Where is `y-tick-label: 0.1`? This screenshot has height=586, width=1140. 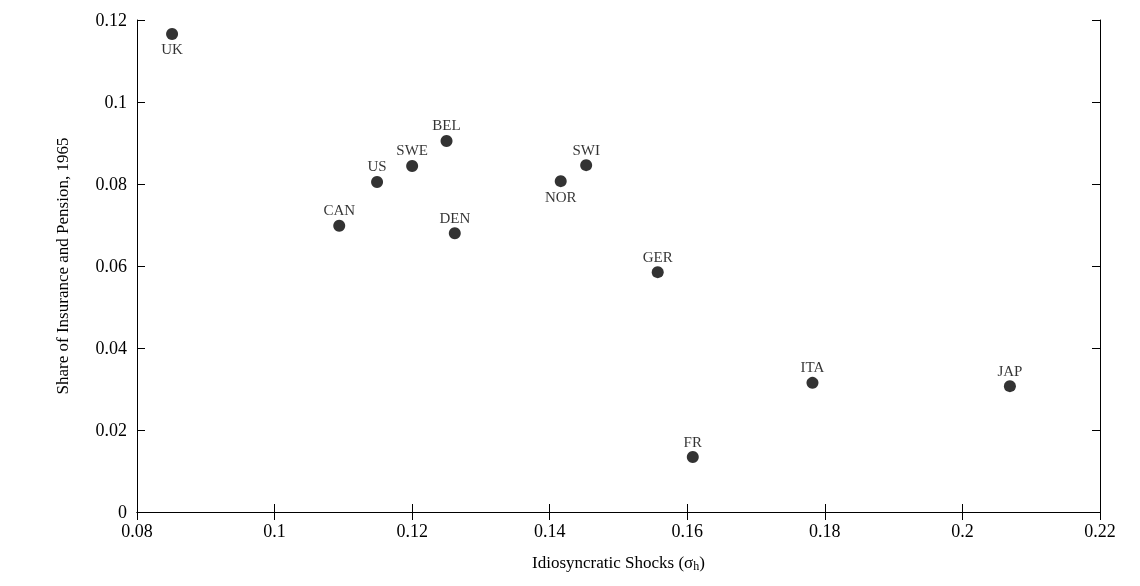 y-tick-label: 0.1 is located at coordinates (115, 102).